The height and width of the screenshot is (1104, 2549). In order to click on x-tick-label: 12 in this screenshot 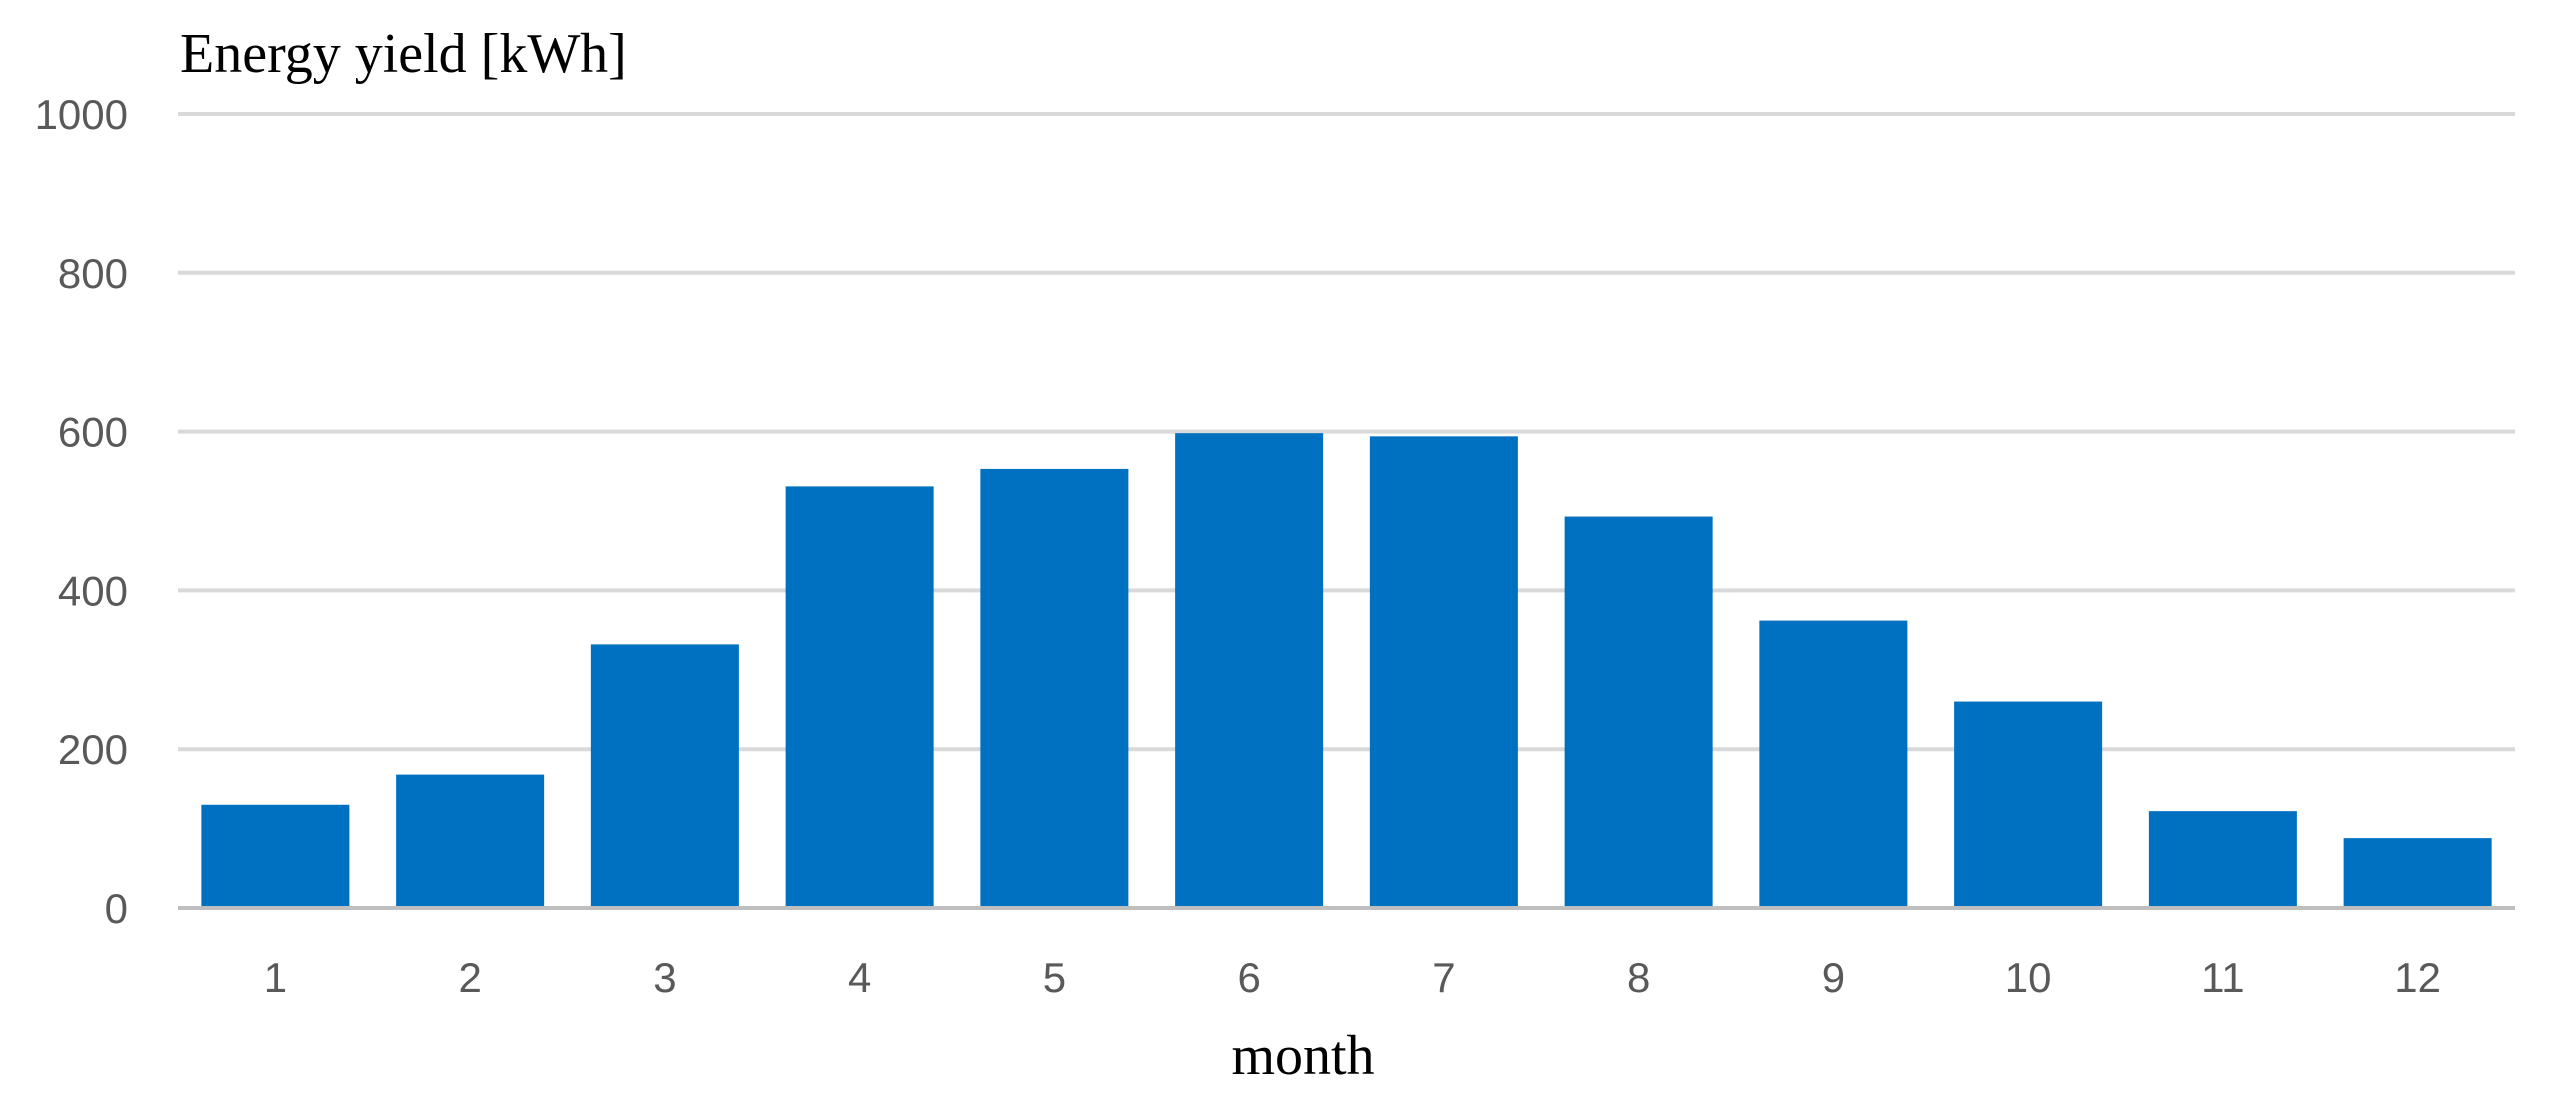, I will do `click(2417, 977)`.